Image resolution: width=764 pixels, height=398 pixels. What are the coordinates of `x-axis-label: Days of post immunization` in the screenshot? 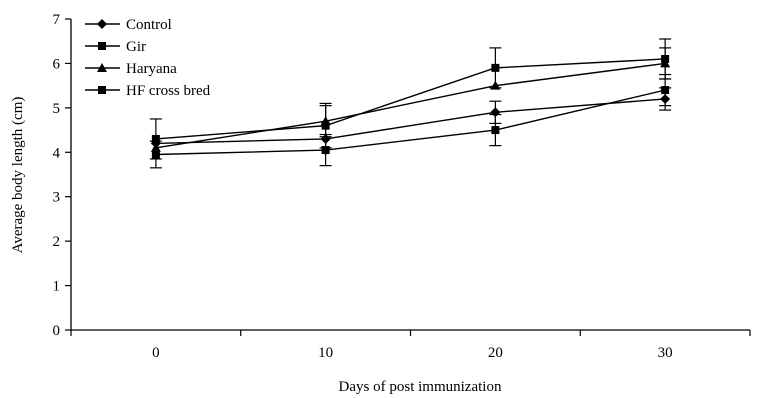 It's located at (420, 387).